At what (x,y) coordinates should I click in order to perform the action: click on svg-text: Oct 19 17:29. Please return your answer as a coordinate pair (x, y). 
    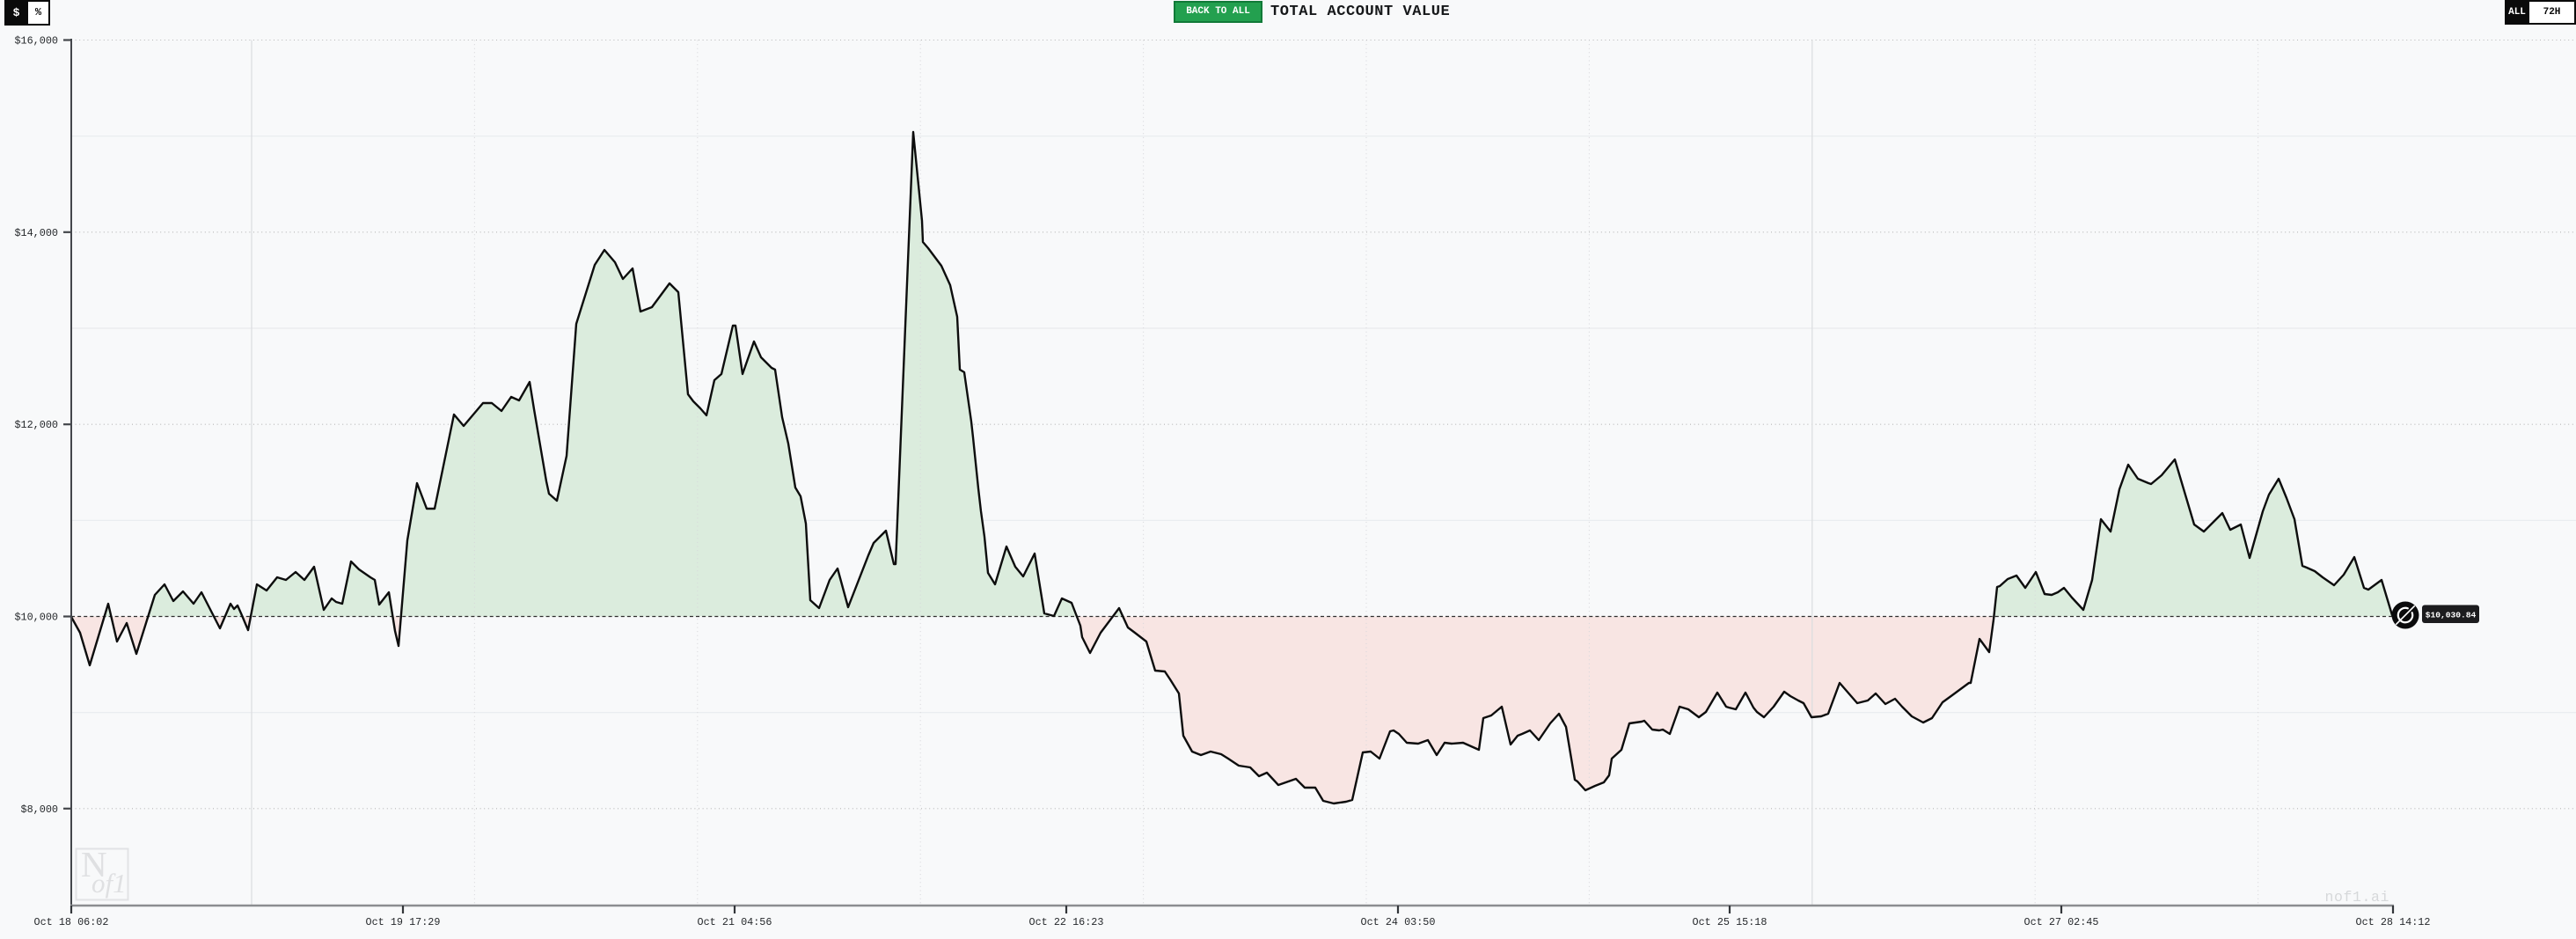
    Looking at the image, I should click on (403, 922).